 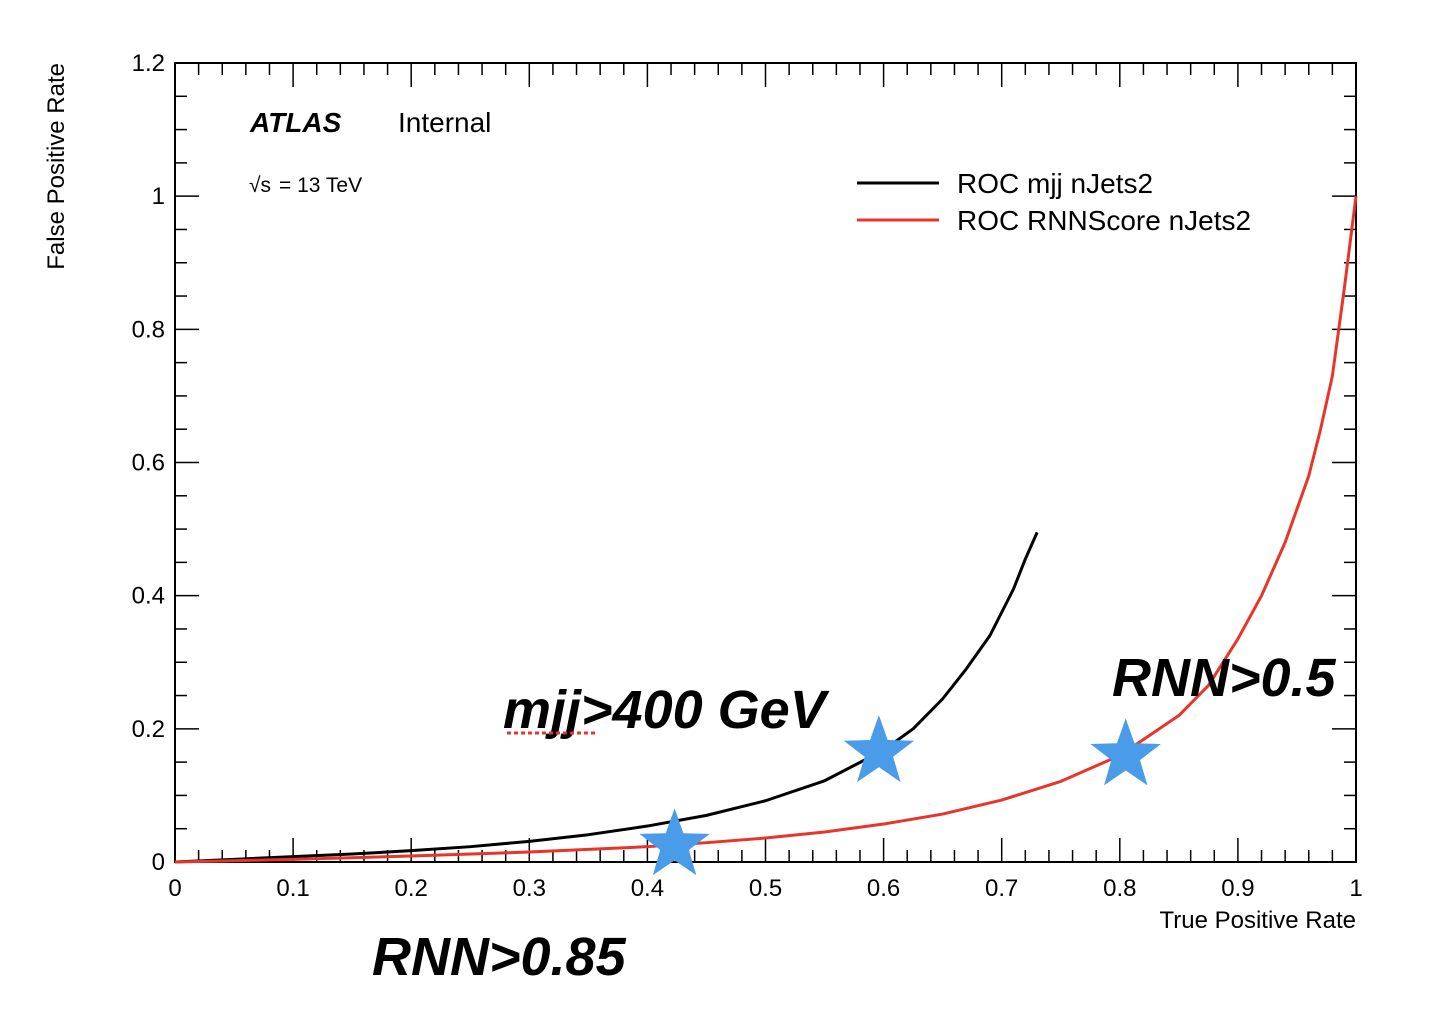 I want to click on legend: ROC mjj nJets2 ROC RNNScore nJets2, so click(x=1054, y=202).